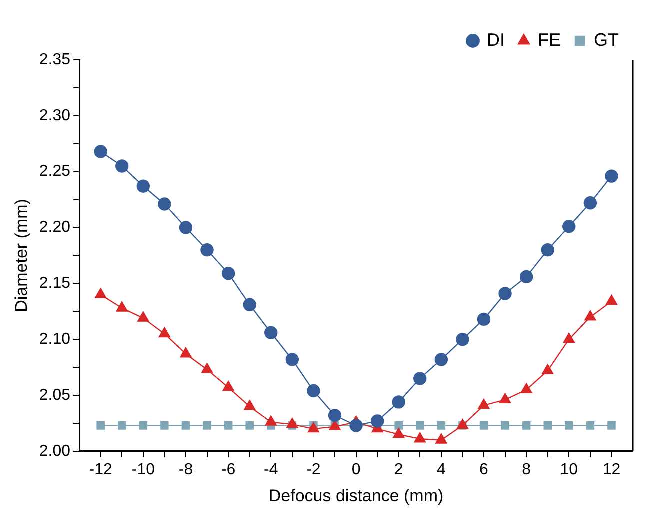 The width and height of the screenshot is (651, 519). Describe the element at coordinates (55, 59) in the screenshot. I see `y-tick-label: 2.35` at that location.